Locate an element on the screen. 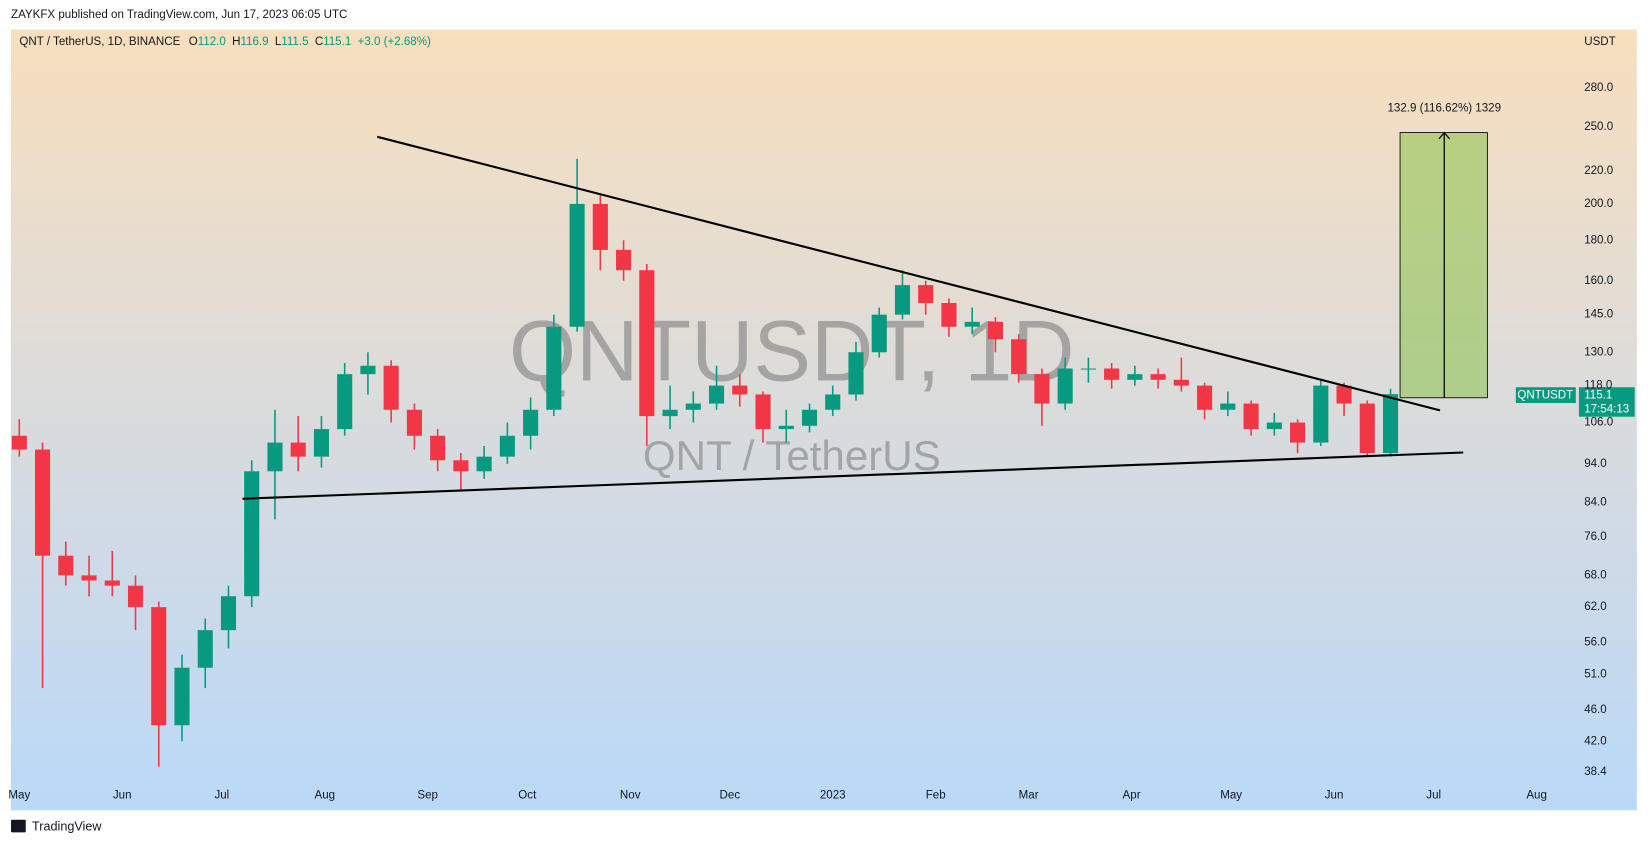  y-tick-label: 130.0 is located at coordinates (1598, 352).